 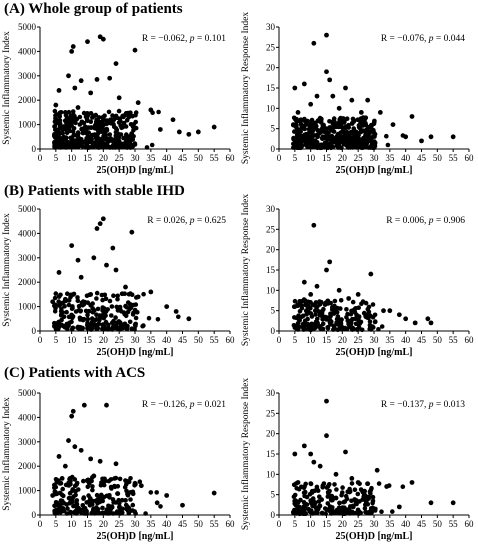 What do you see at coordinates (271, 290) in the screenshot?
I see `y-tick-label: 10` at bounding box center [271, 290].